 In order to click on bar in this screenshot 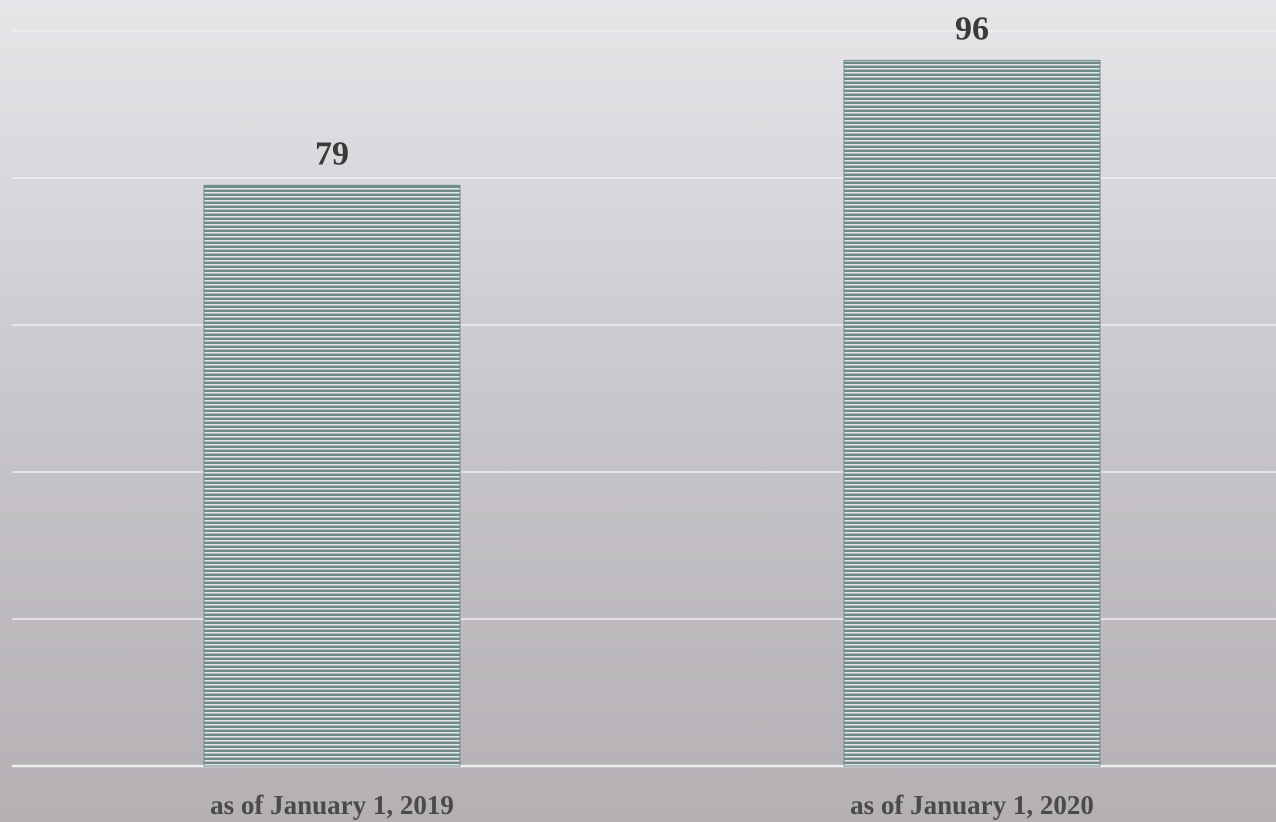, I will do `click(332, 475)`.